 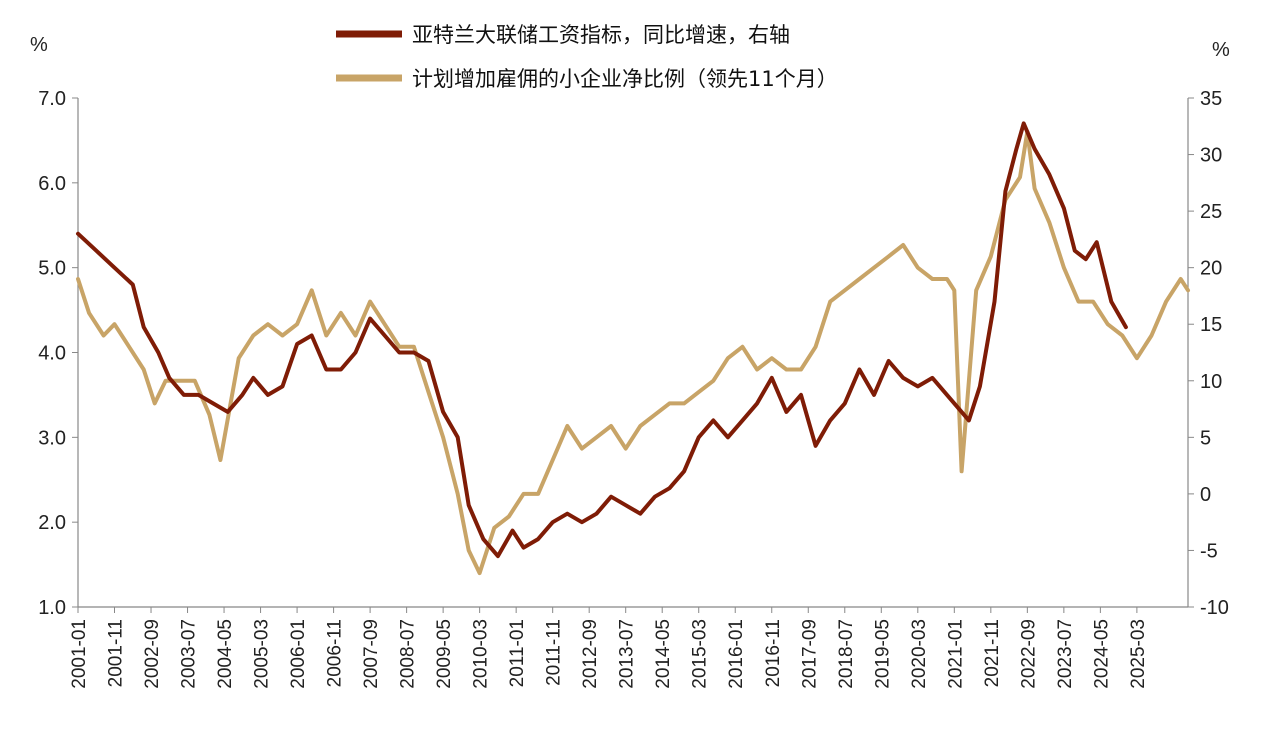 What do you see at coordinates (955, 654) in the screenshot?
I see `x-axis-tick-label: 2021-01` at bounding box center [955, 654].